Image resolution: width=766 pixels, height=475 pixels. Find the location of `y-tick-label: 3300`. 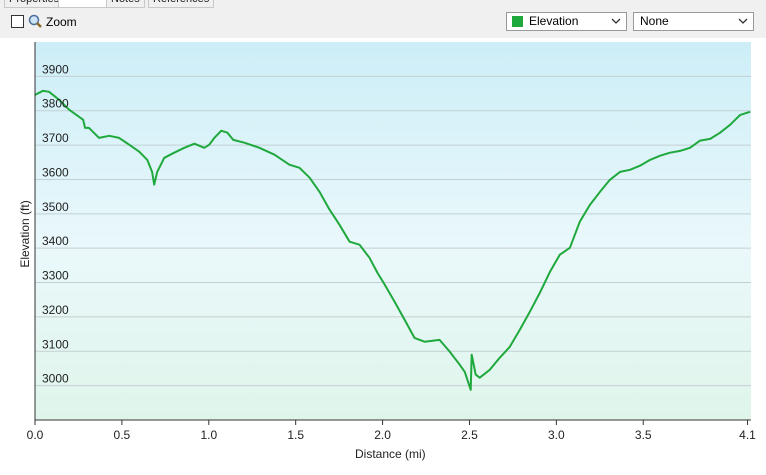

y-tick-label: 3300 is located at coordinates (55, 276).